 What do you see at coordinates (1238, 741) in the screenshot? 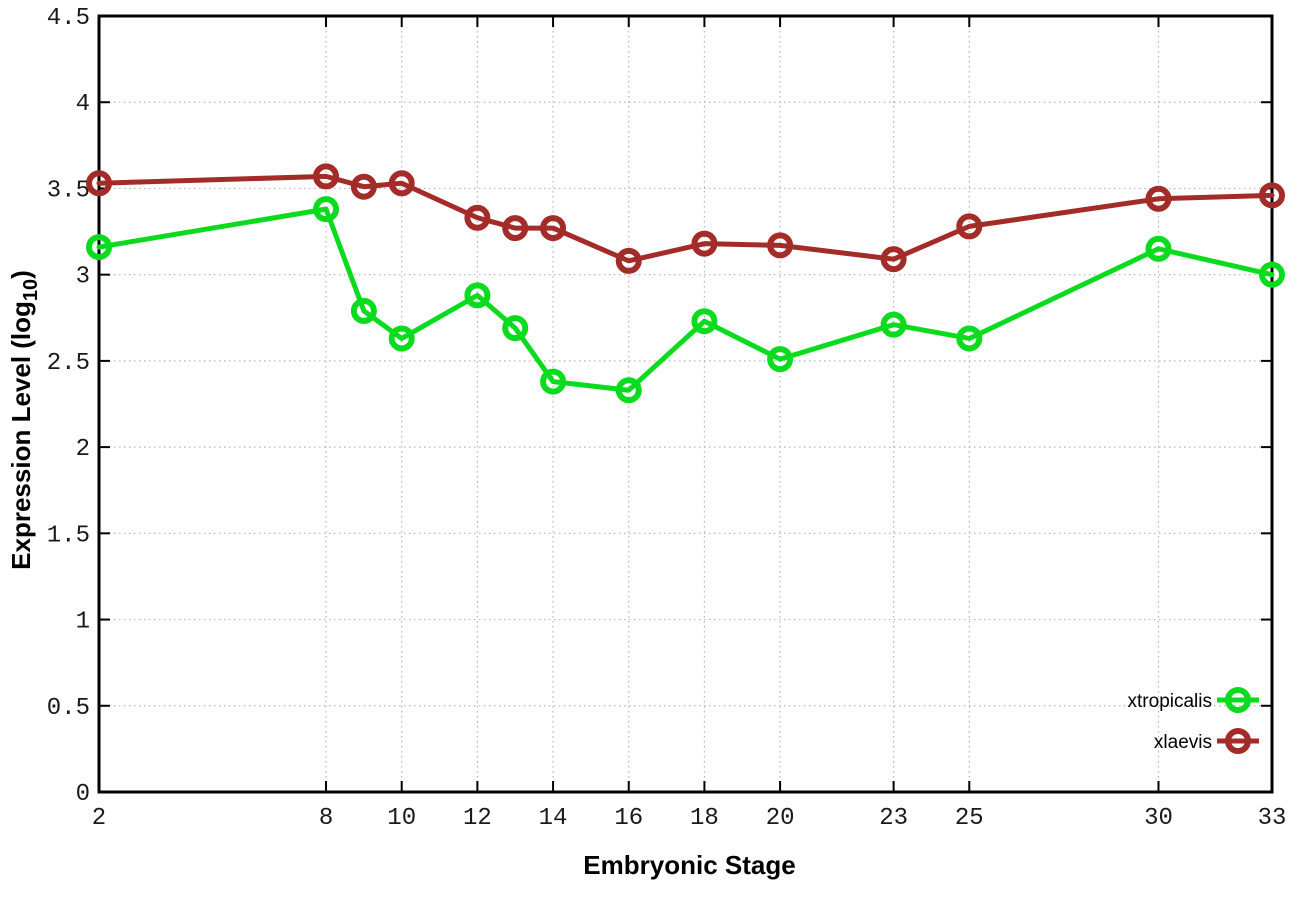
I see `legend-marker-xlaevis-icon` at bounding box center [1238, 741].